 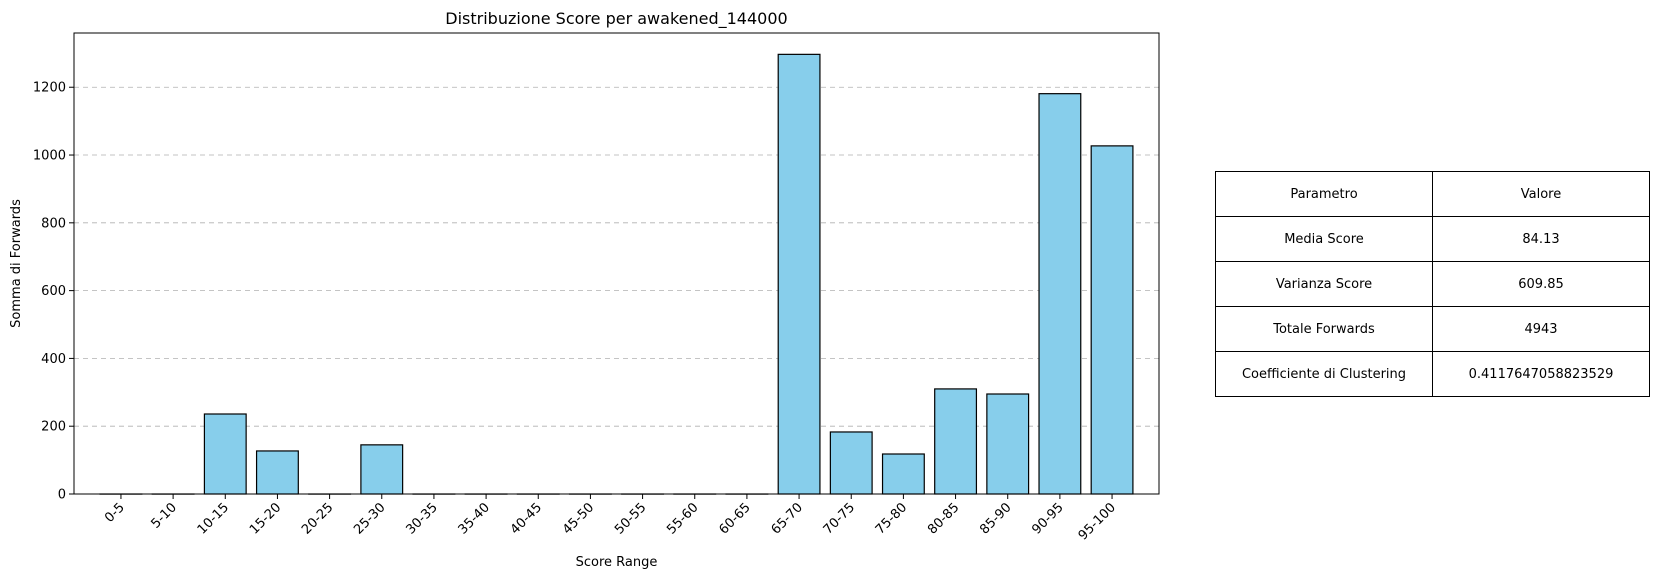 What do you see at coordinates (1324, 194) in the screenshot?
I see `table-header-cell: Parametro` at bounding box center [1324, 194].